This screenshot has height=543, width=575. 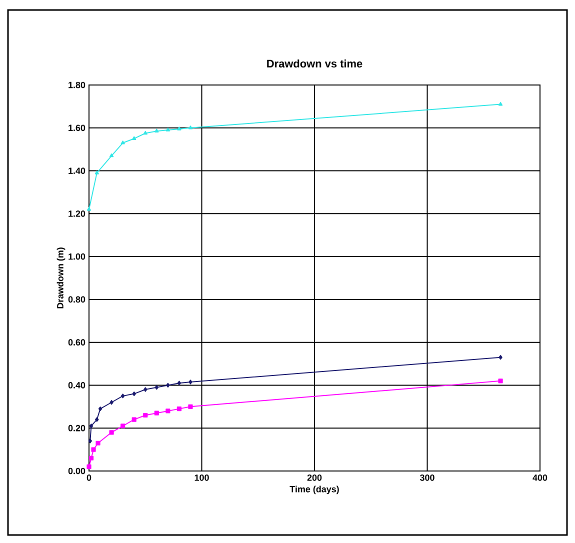 I want to click on x-tick-label: 0, so click(x=89, y=477).